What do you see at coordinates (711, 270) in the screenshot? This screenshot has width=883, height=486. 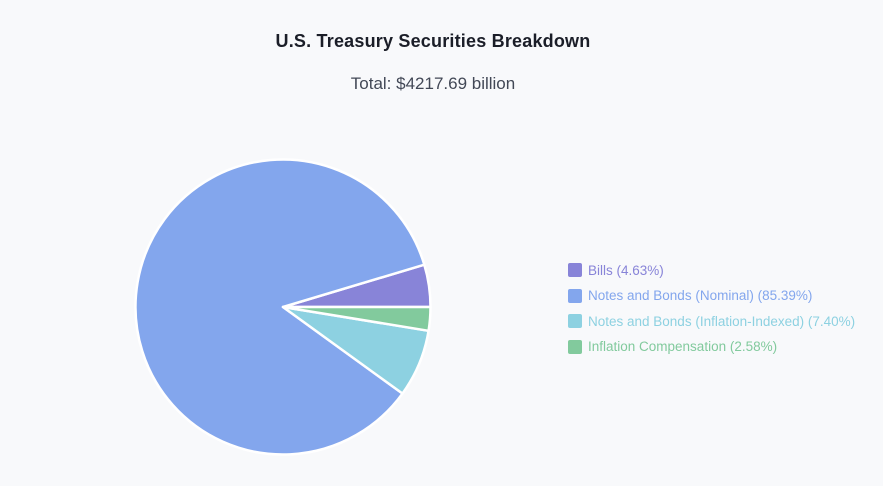 I see `legend-item-bills: Bills (4.63%)` at bounding box center [711, 270].